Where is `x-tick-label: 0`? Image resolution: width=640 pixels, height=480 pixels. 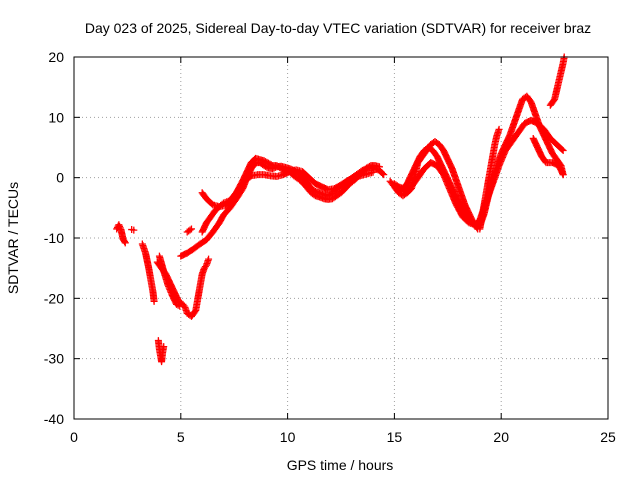
x-tick-label: 0 is located at coordinates (74, 437).